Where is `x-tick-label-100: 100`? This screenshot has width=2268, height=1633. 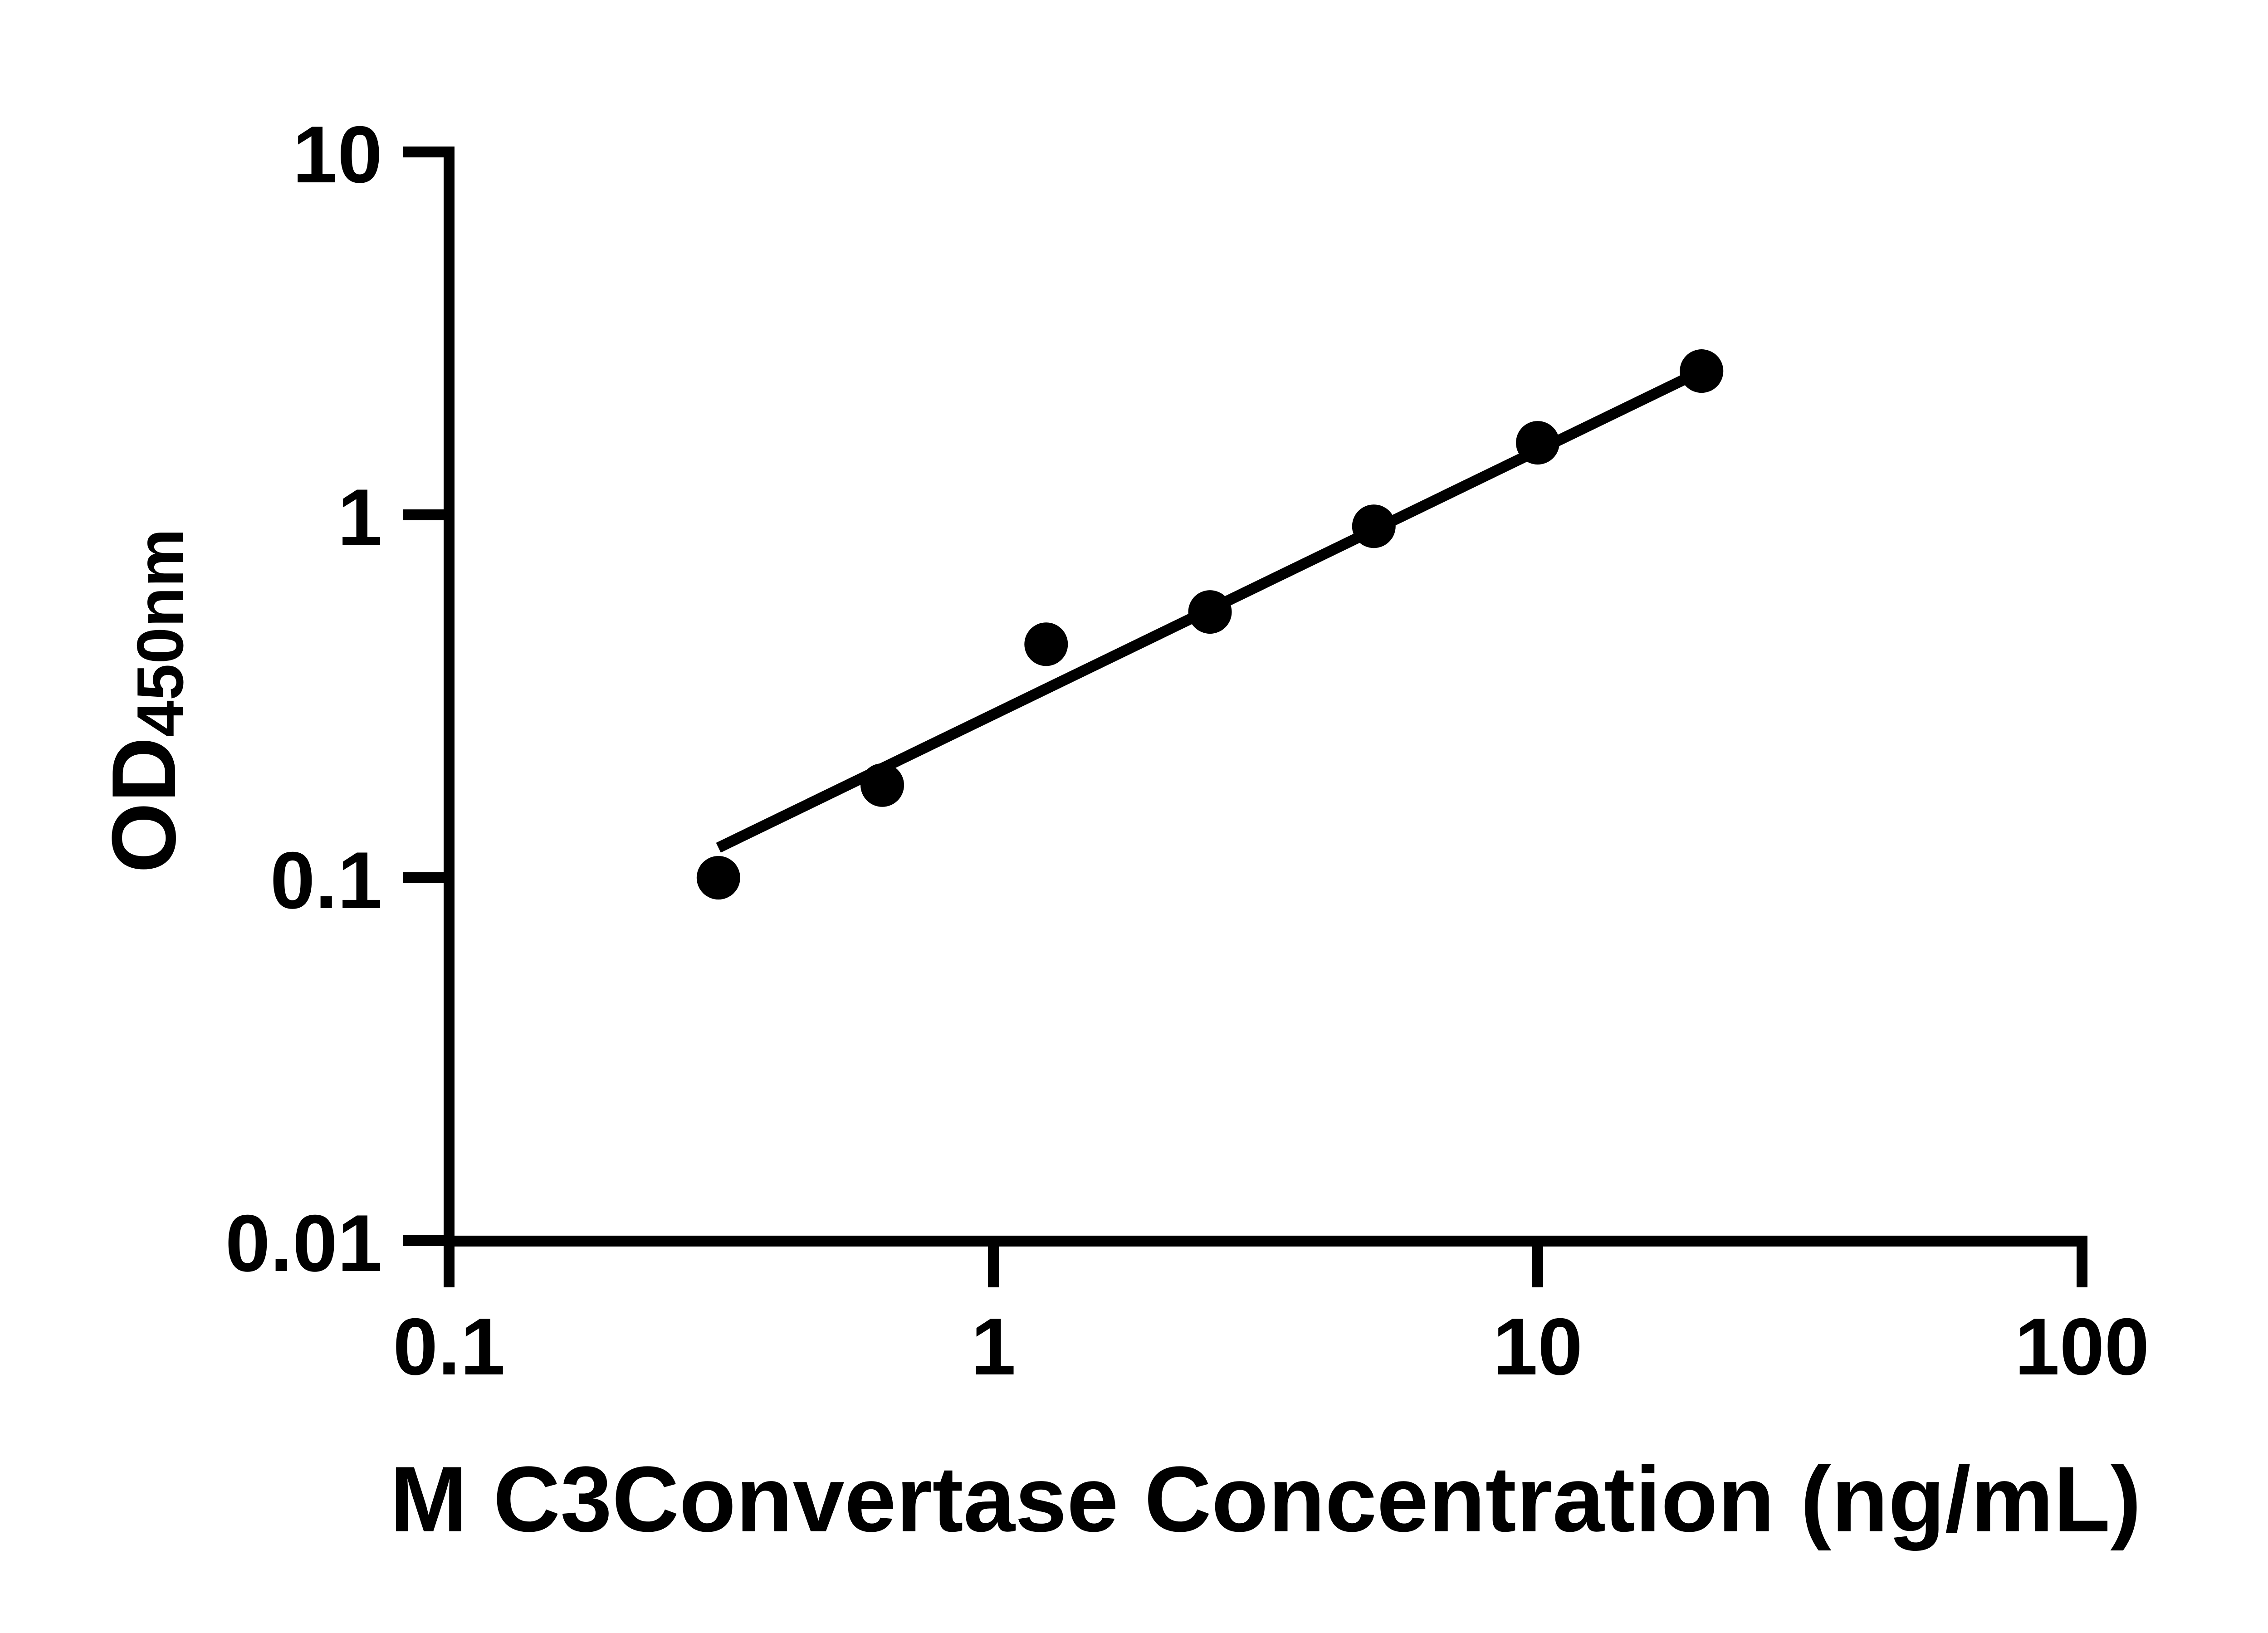 x-tick-label-100: 100 is located at coordinates (2082, 1346).